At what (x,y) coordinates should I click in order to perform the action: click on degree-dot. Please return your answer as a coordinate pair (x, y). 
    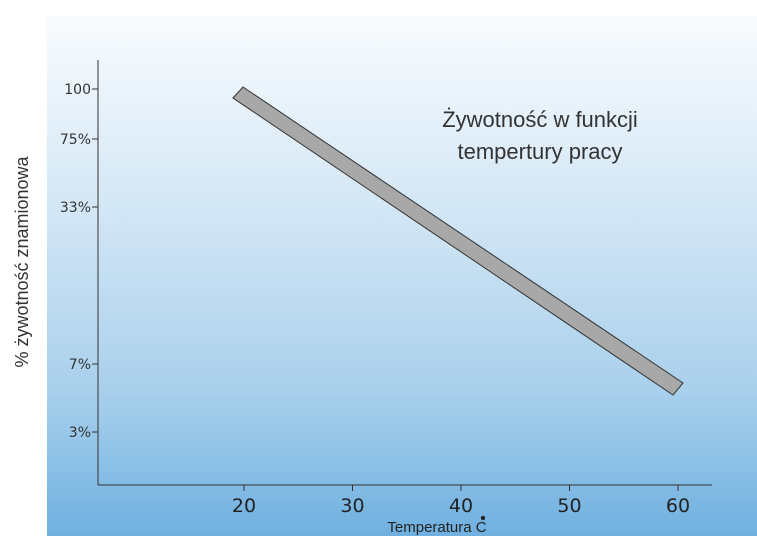
    Looking at the image, I should click on (483, 518).